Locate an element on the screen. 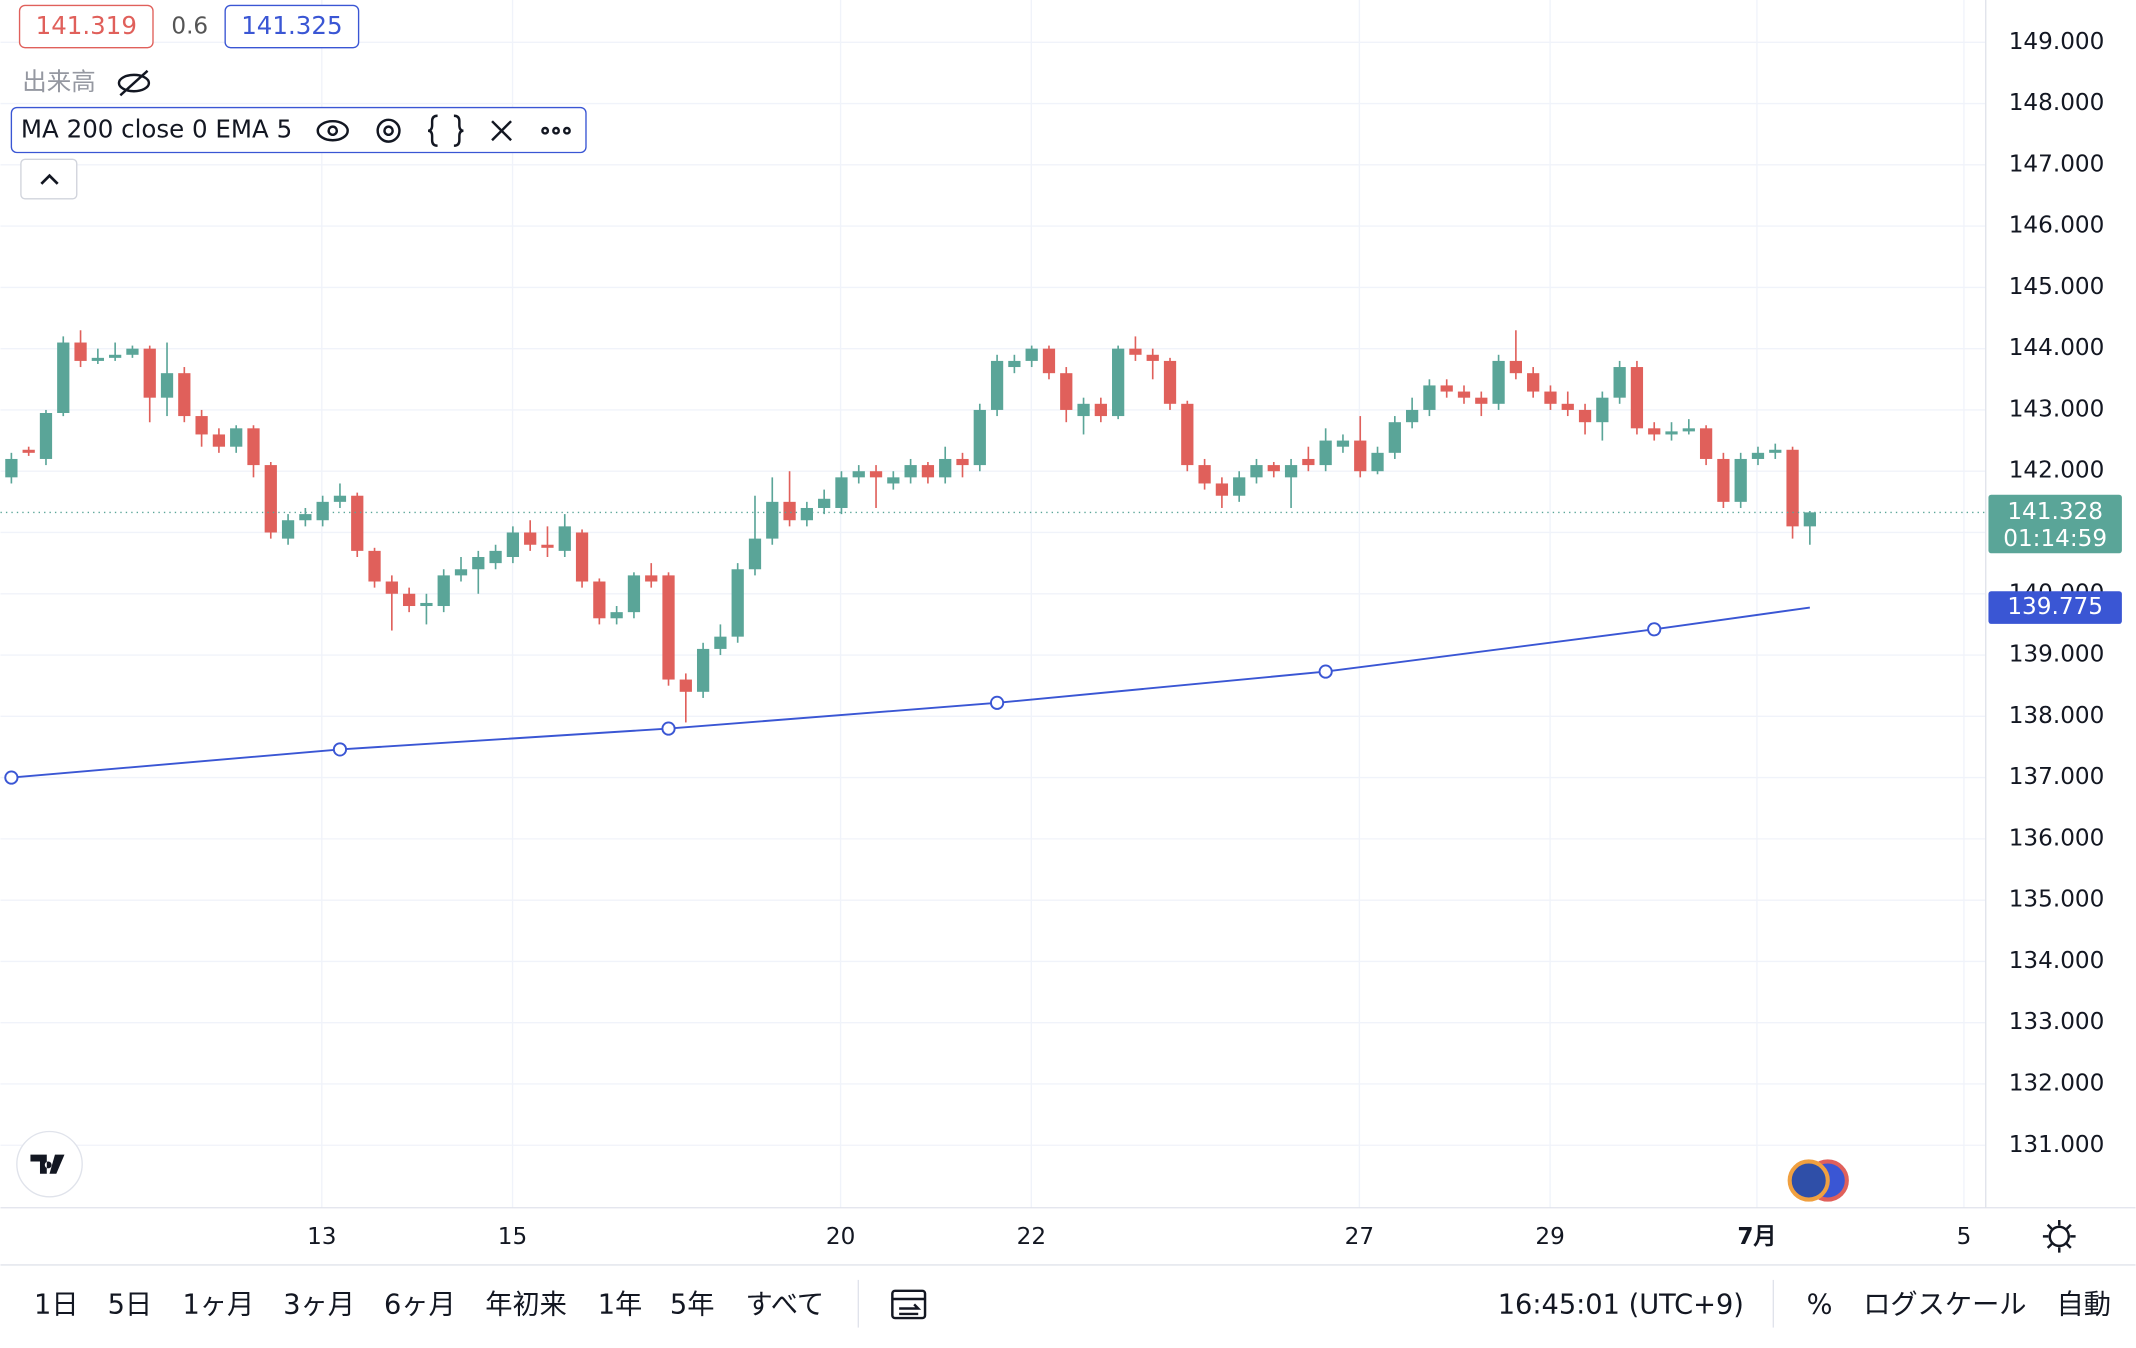  range-button: 5日 is located at coordinates (130, 1304).